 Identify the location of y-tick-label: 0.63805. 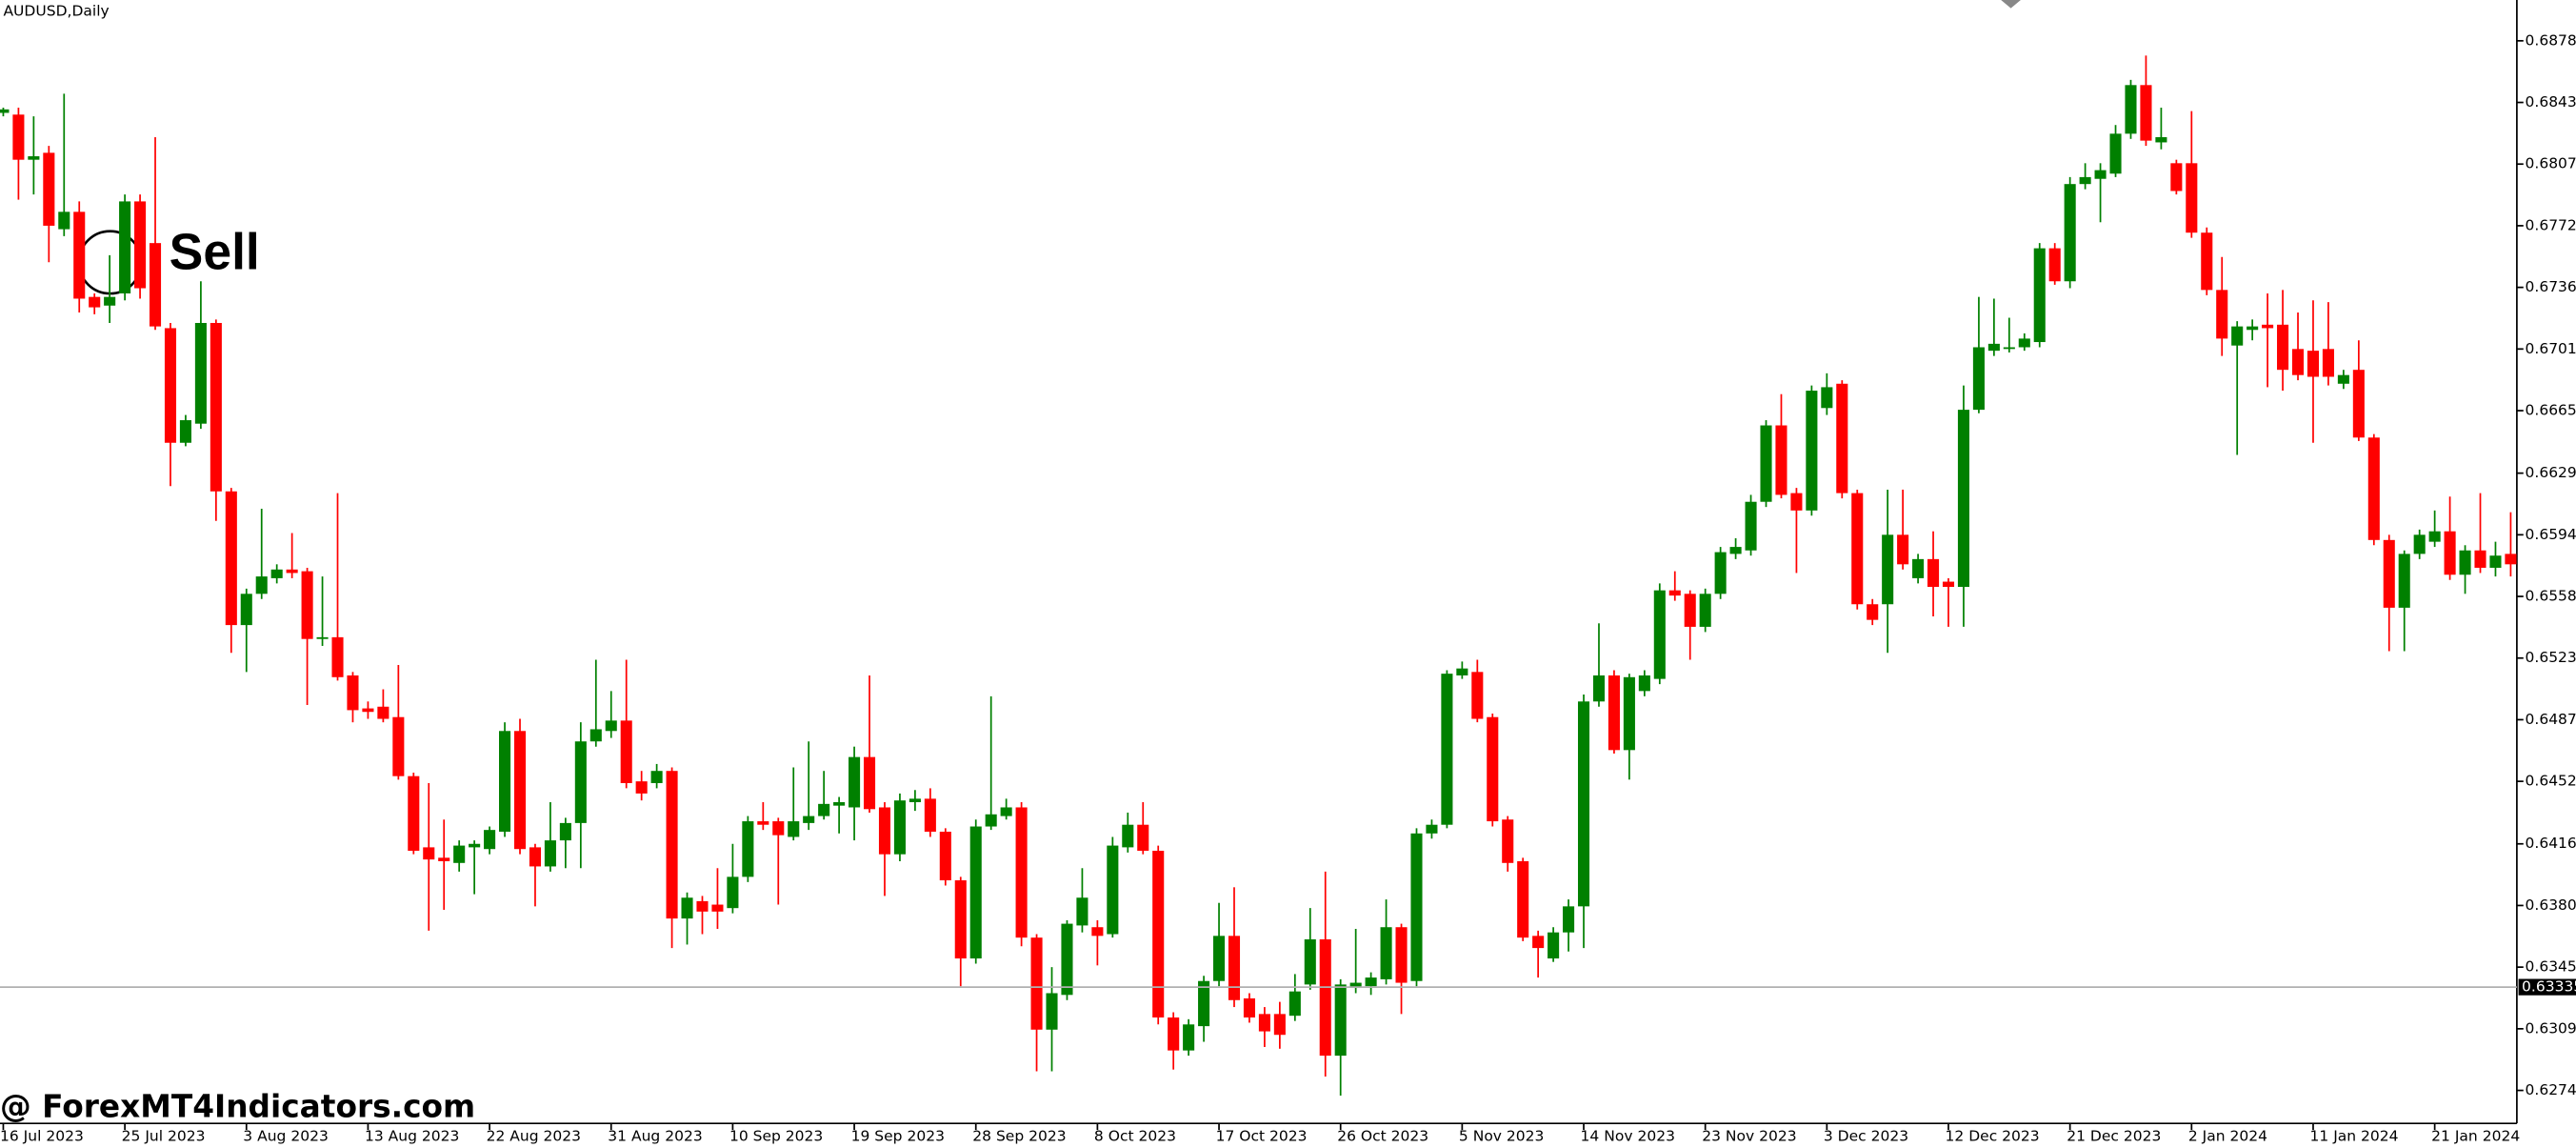
(2551, 905).